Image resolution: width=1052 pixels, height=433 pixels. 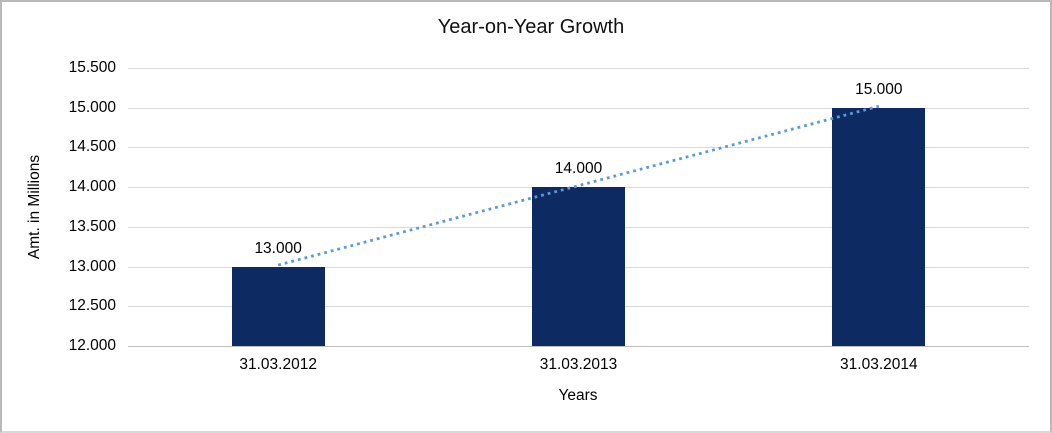 What do you see at coordinates (578, 346) in the screenshot?
I see `x-axis-line` at bounding box center [578, 346].